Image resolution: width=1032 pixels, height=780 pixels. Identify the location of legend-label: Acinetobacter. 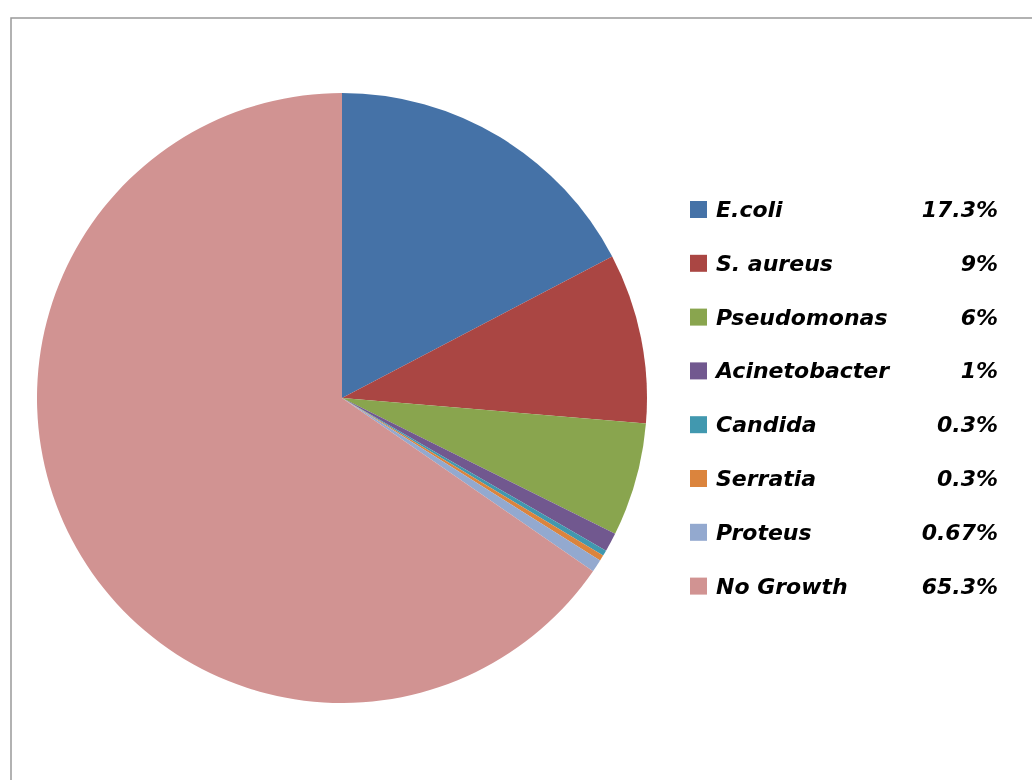
(802, 371).